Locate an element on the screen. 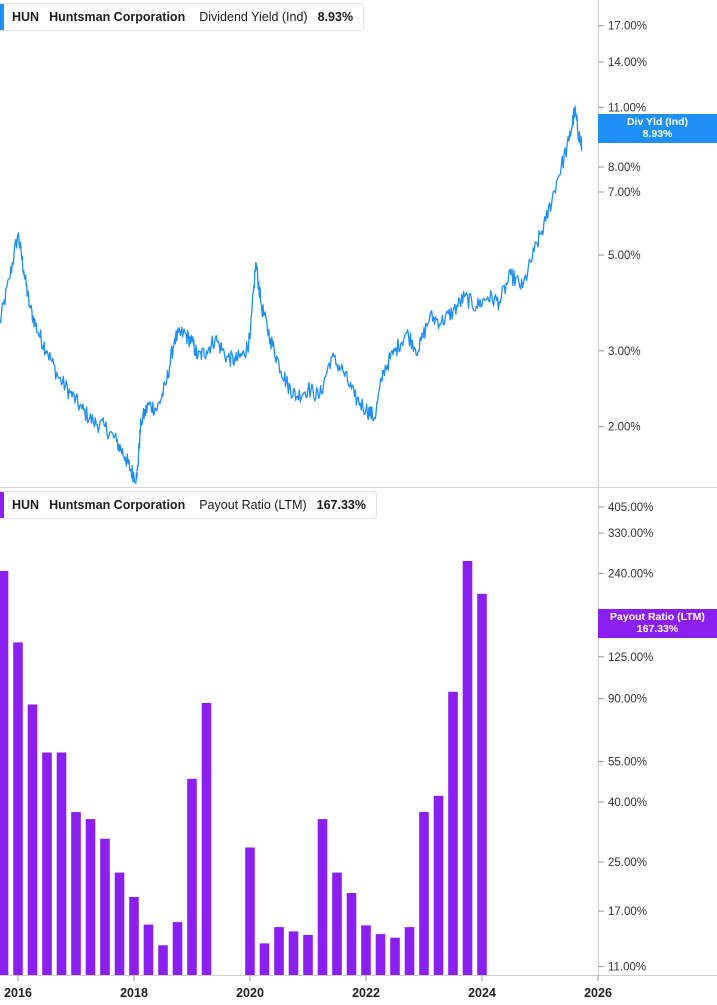 The width and height of the screenshot is (717, 1005). x-tick-label: 2016 is located at coordinates (18, 993).